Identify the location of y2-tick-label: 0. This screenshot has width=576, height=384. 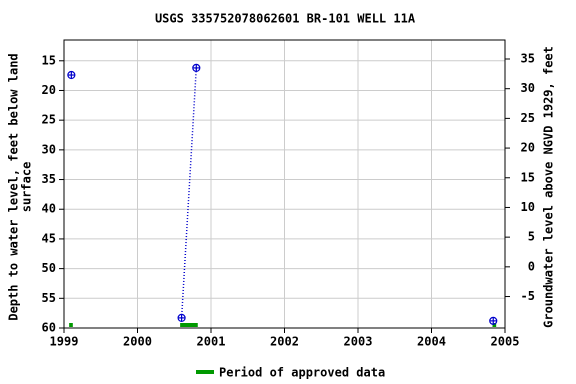
(531, 266).